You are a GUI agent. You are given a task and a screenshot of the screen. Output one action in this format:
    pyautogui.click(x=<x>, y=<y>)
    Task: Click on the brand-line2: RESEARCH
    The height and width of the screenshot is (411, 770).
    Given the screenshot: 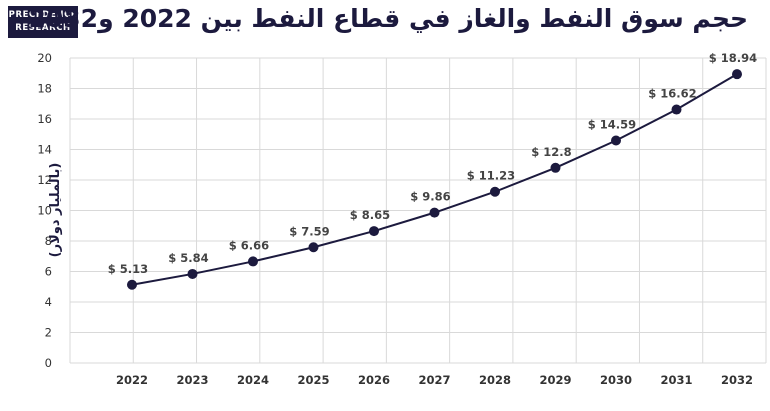 What is the action you would take?
    pyautogui.click(x=43, y=28)
    